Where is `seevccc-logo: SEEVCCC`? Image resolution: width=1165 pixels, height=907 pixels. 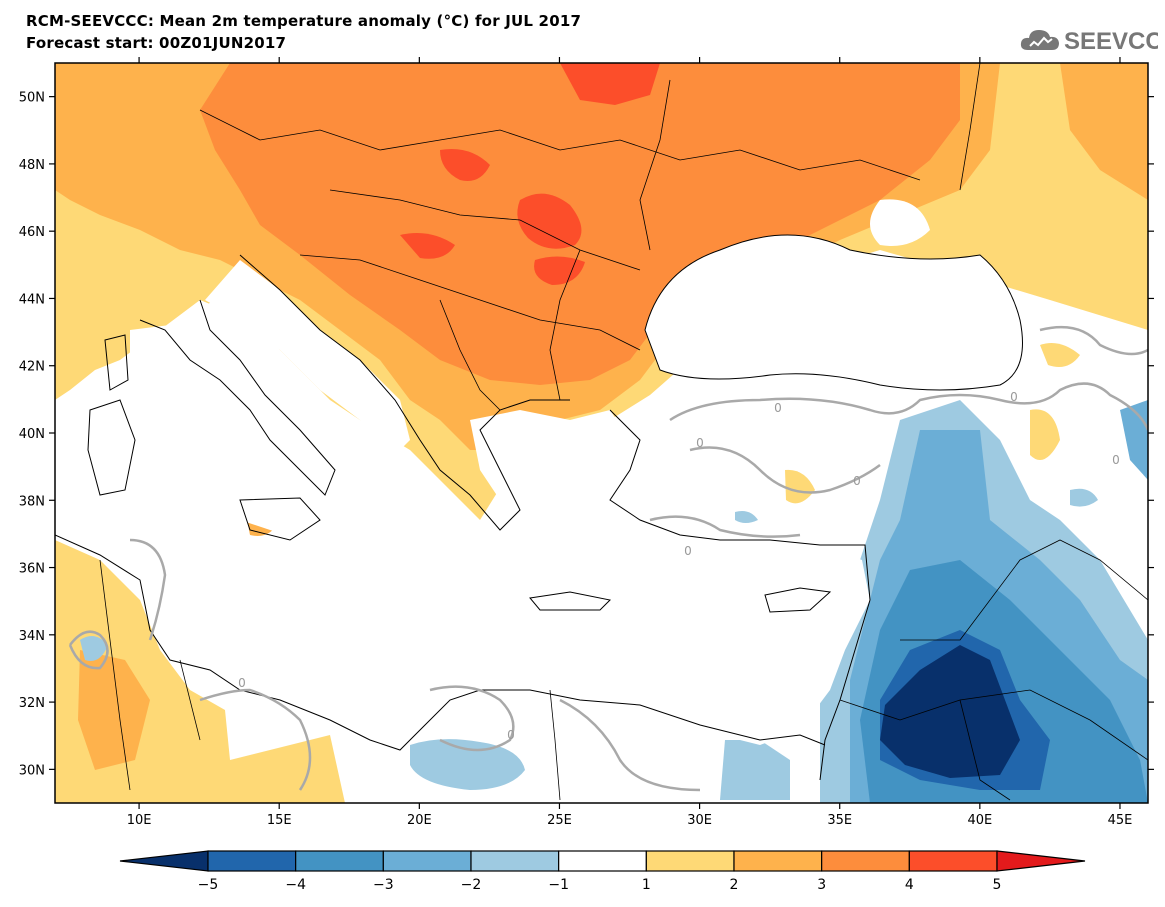 seevccc-logo: SEEVCCC is located at coordinates (1089, 41).